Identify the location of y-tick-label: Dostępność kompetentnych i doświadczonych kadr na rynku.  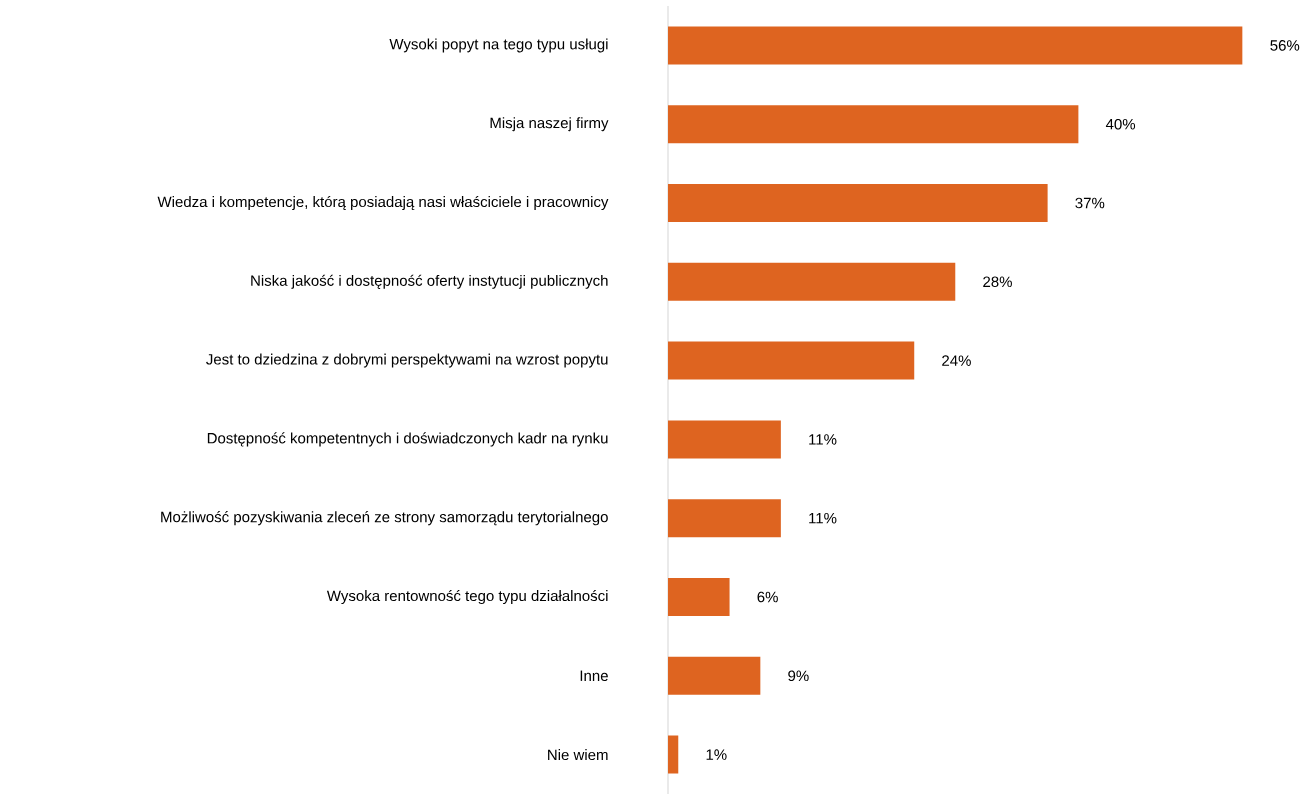
(407, 439).